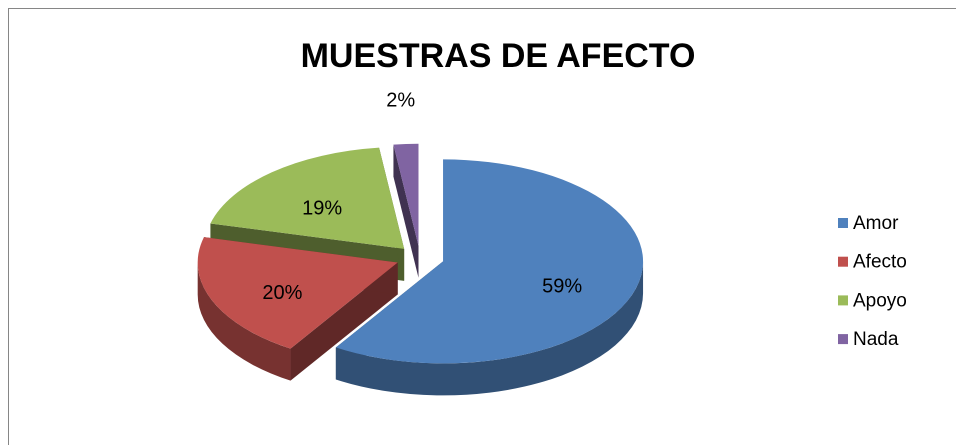  I want to click on data-label: 2%, so click(400, 101).